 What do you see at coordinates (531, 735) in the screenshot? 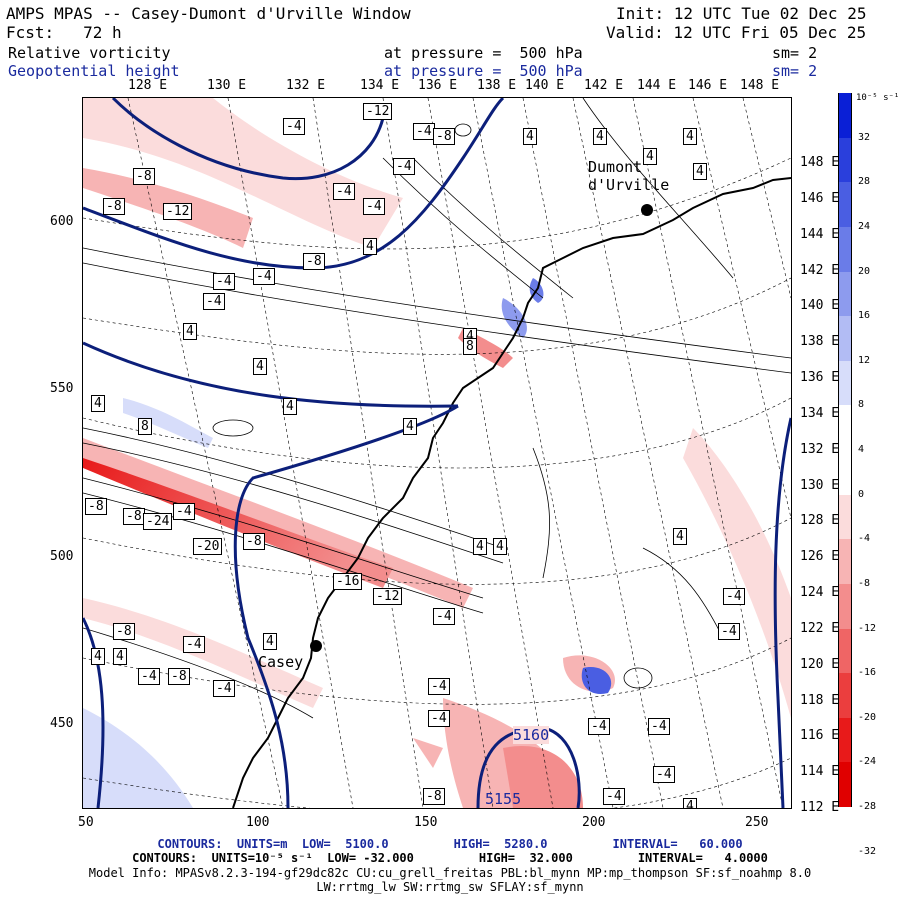
I see `height-label-5160: 5160` at bounding box center [531, 735].